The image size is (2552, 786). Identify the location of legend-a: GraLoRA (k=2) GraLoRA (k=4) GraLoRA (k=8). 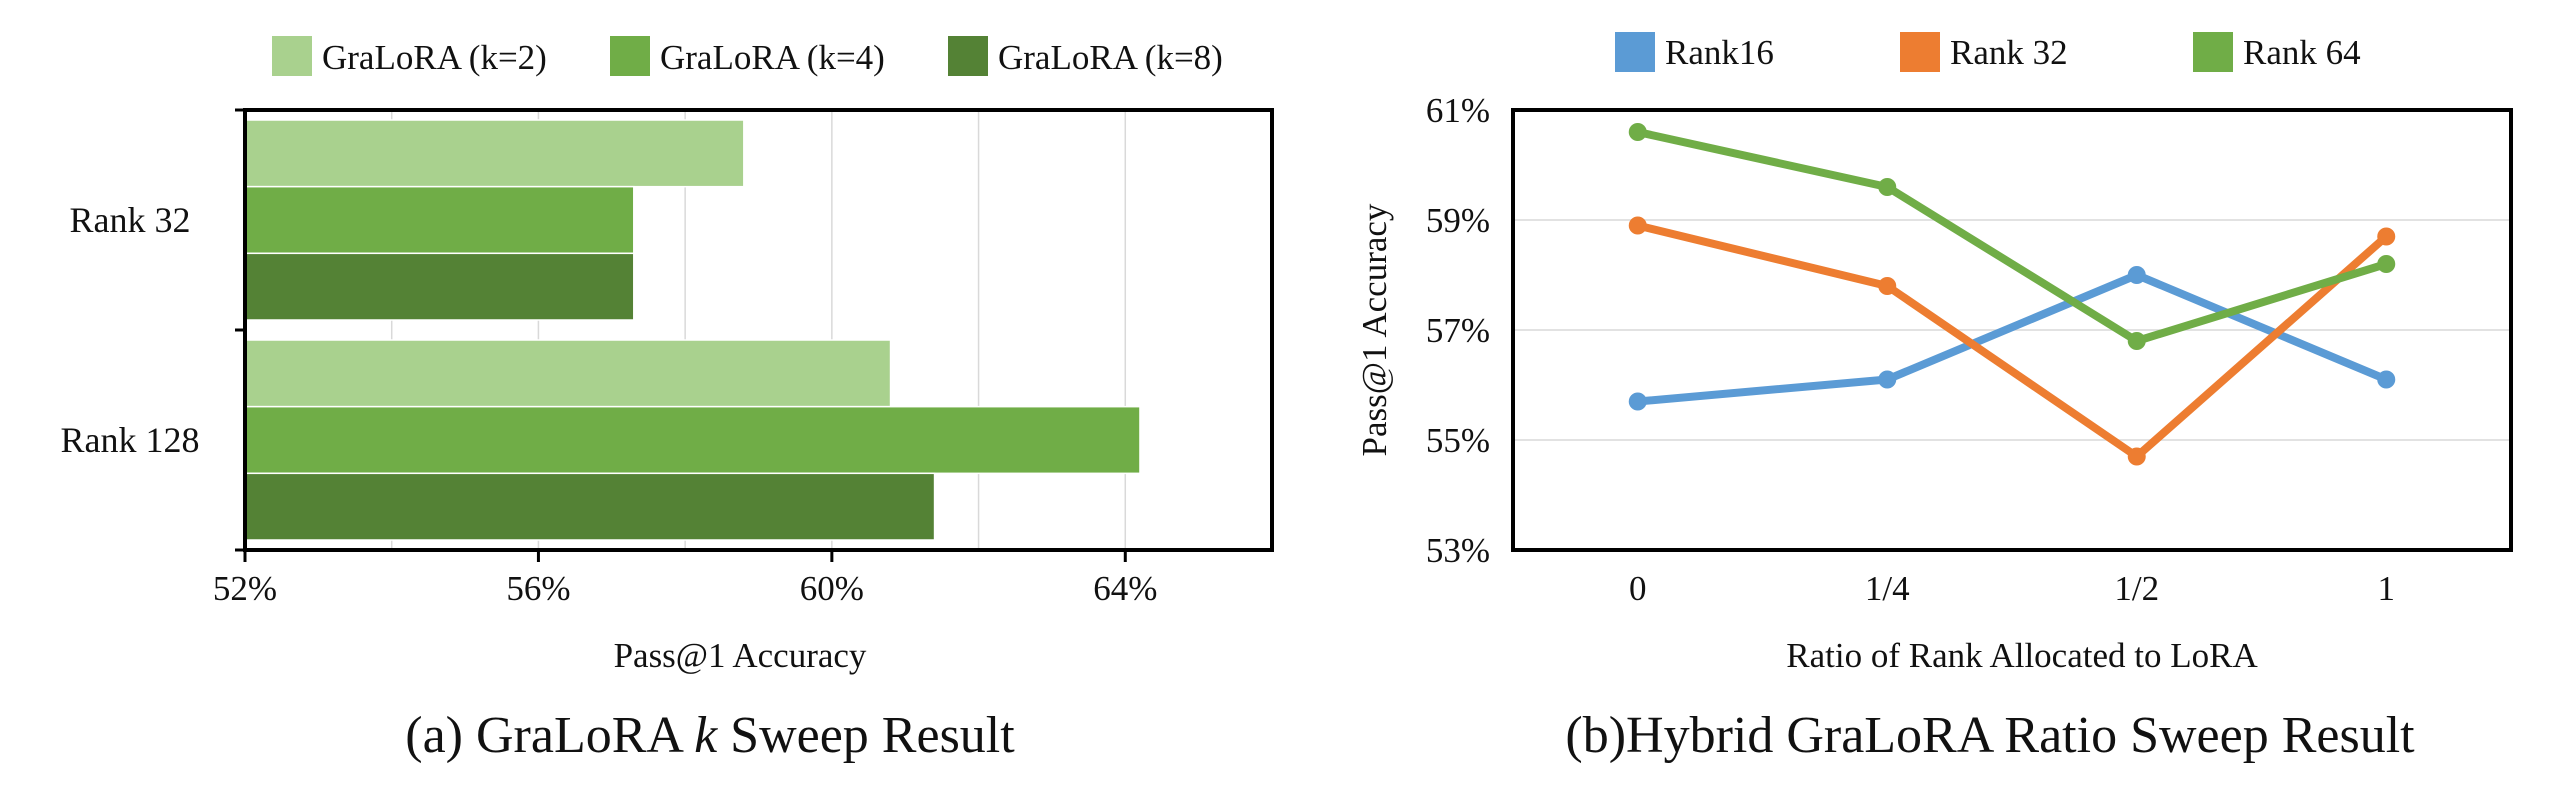
(747, 56).